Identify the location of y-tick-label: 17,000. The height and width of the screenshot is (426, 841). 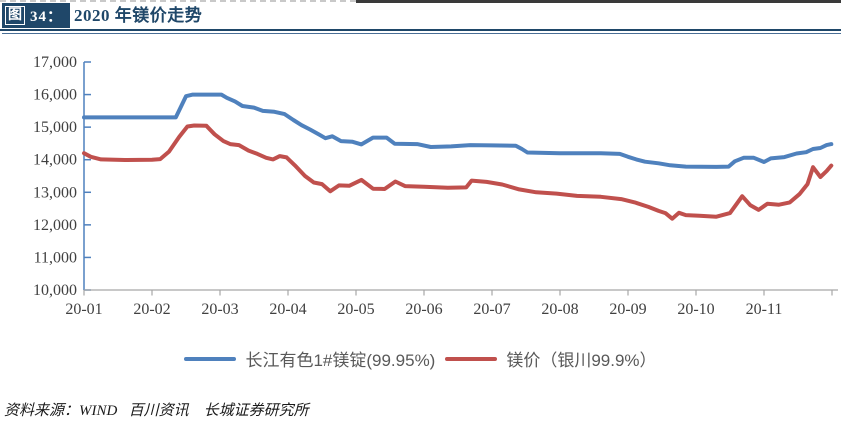
(55, 62).